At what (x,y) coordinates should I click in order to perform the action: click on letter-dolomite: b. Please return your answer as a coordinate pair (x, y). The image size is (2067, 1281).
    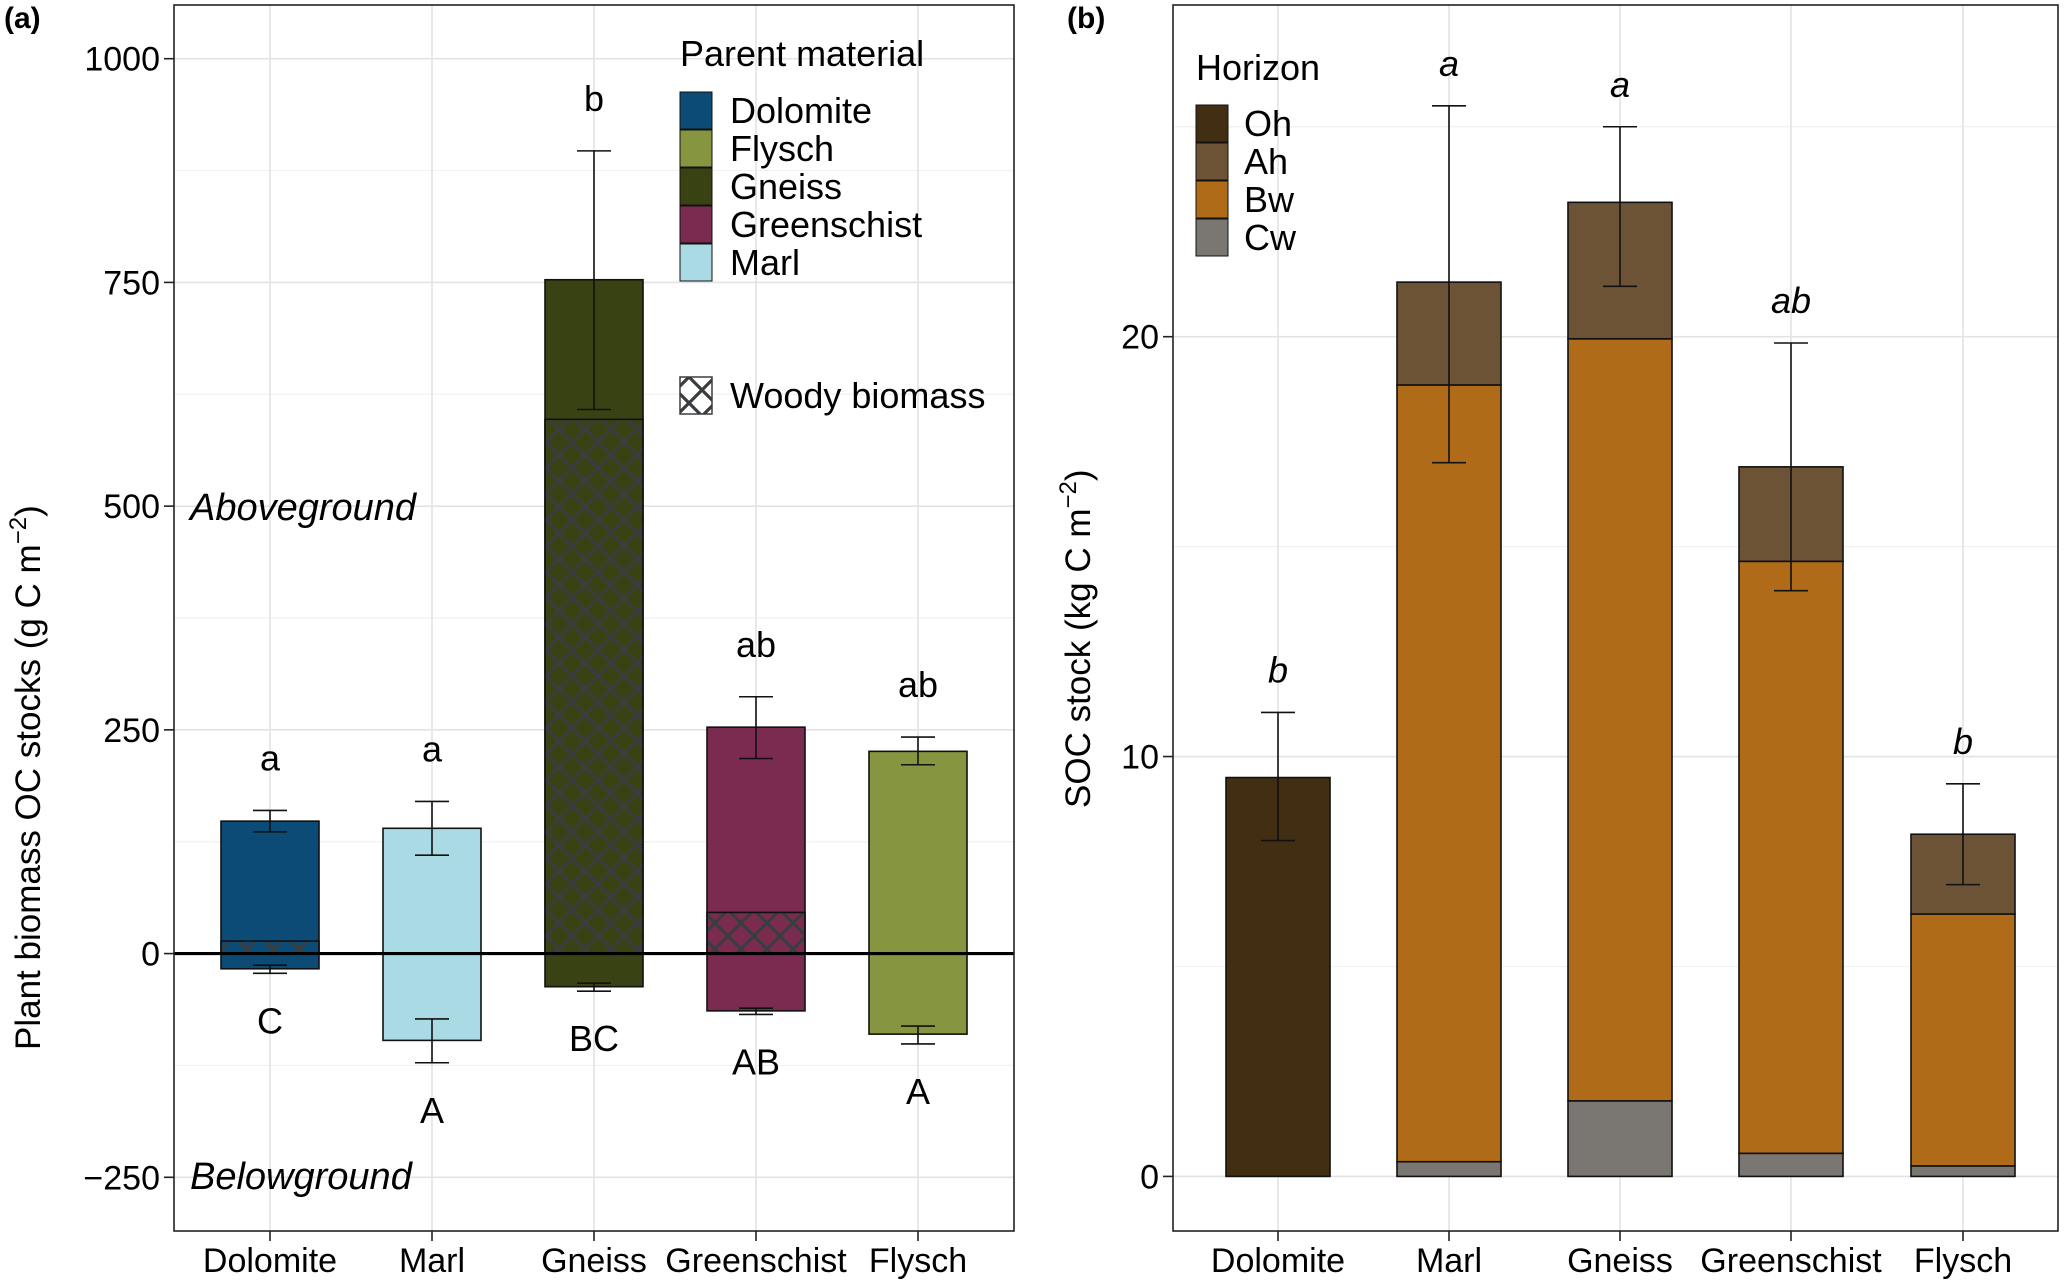
    Looking at the image, I should click on (1278, 669).